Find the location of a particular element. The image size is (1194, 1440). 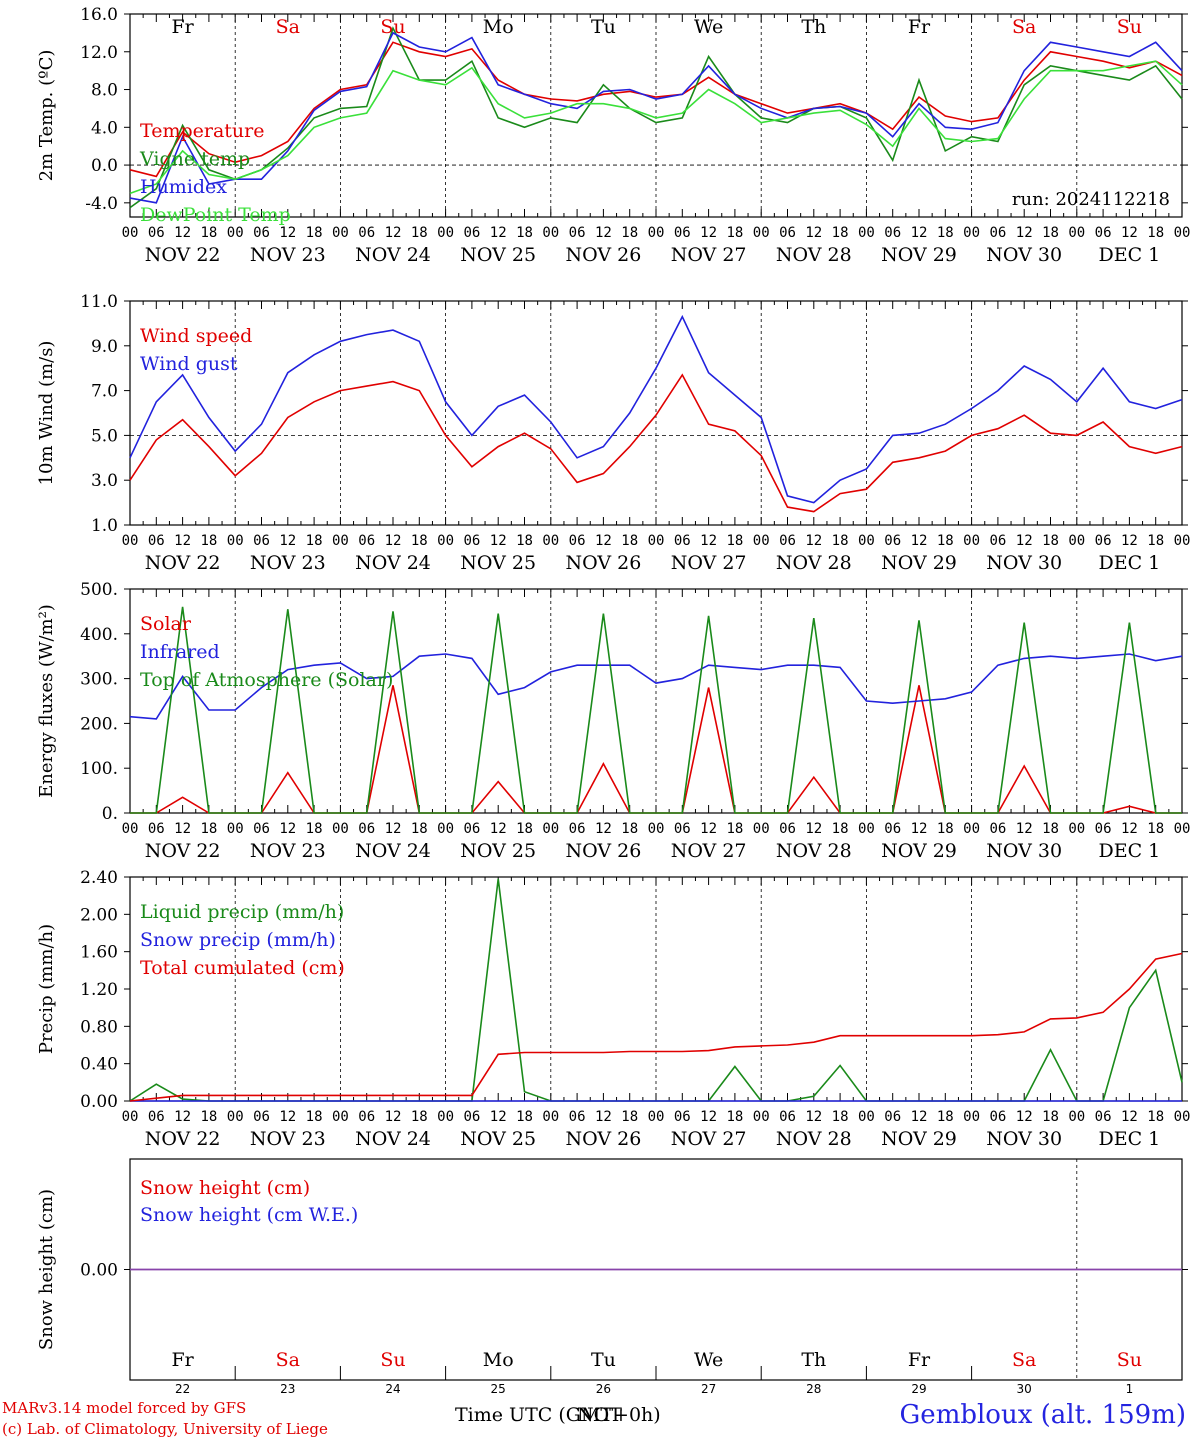

y-axis-label: Precip (mm/h) is located at coordinates (46, 989).